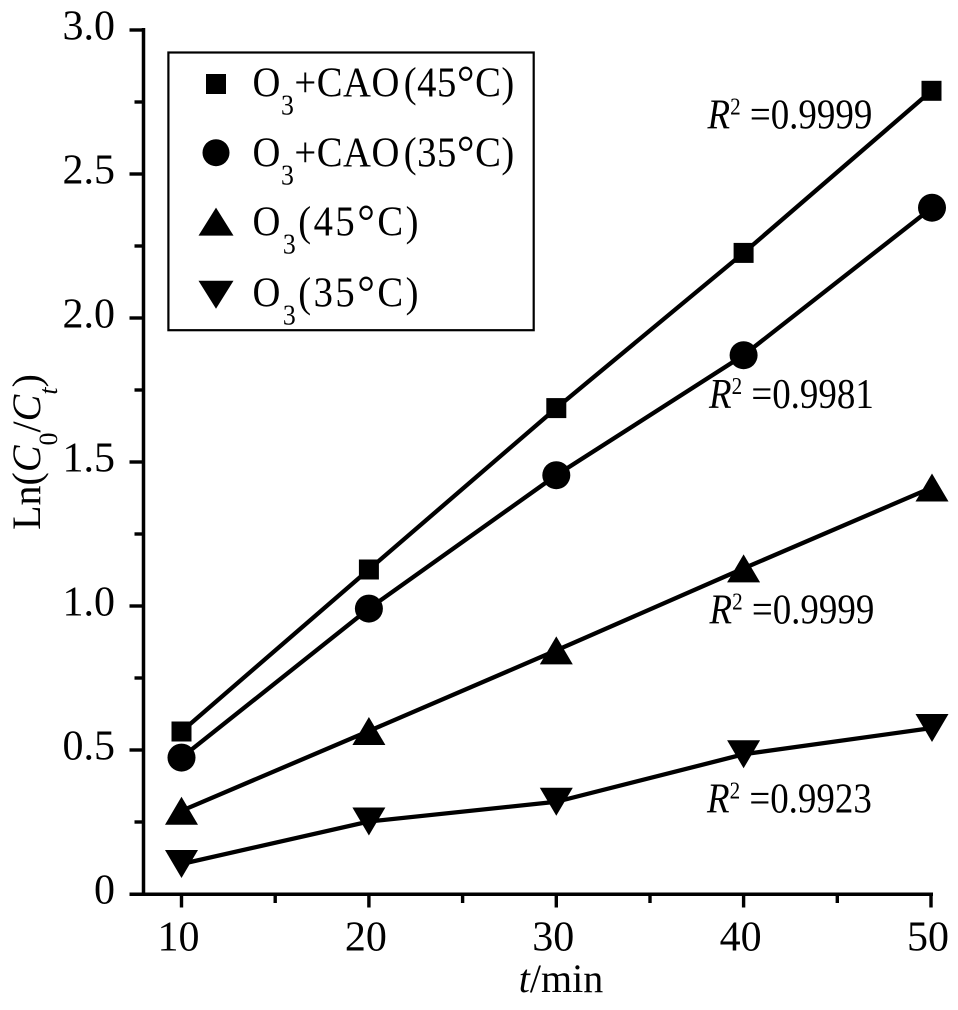 The width and height of the screenshot is (958, 1010). I want to click on svg-text: 50, so click(928, 938).